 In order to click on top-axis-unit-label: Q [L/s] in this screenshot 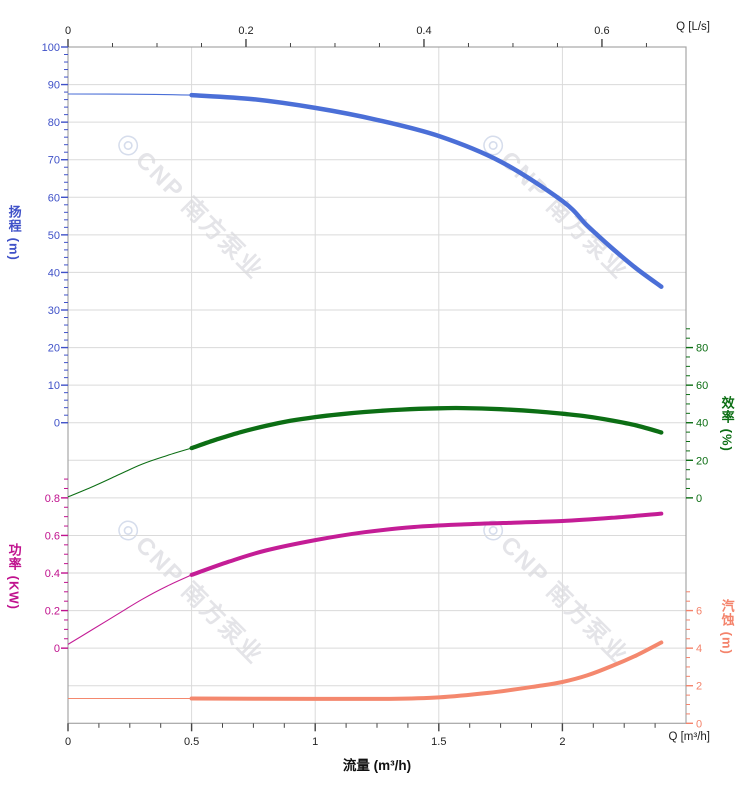, I will do `click(693, 27)`.